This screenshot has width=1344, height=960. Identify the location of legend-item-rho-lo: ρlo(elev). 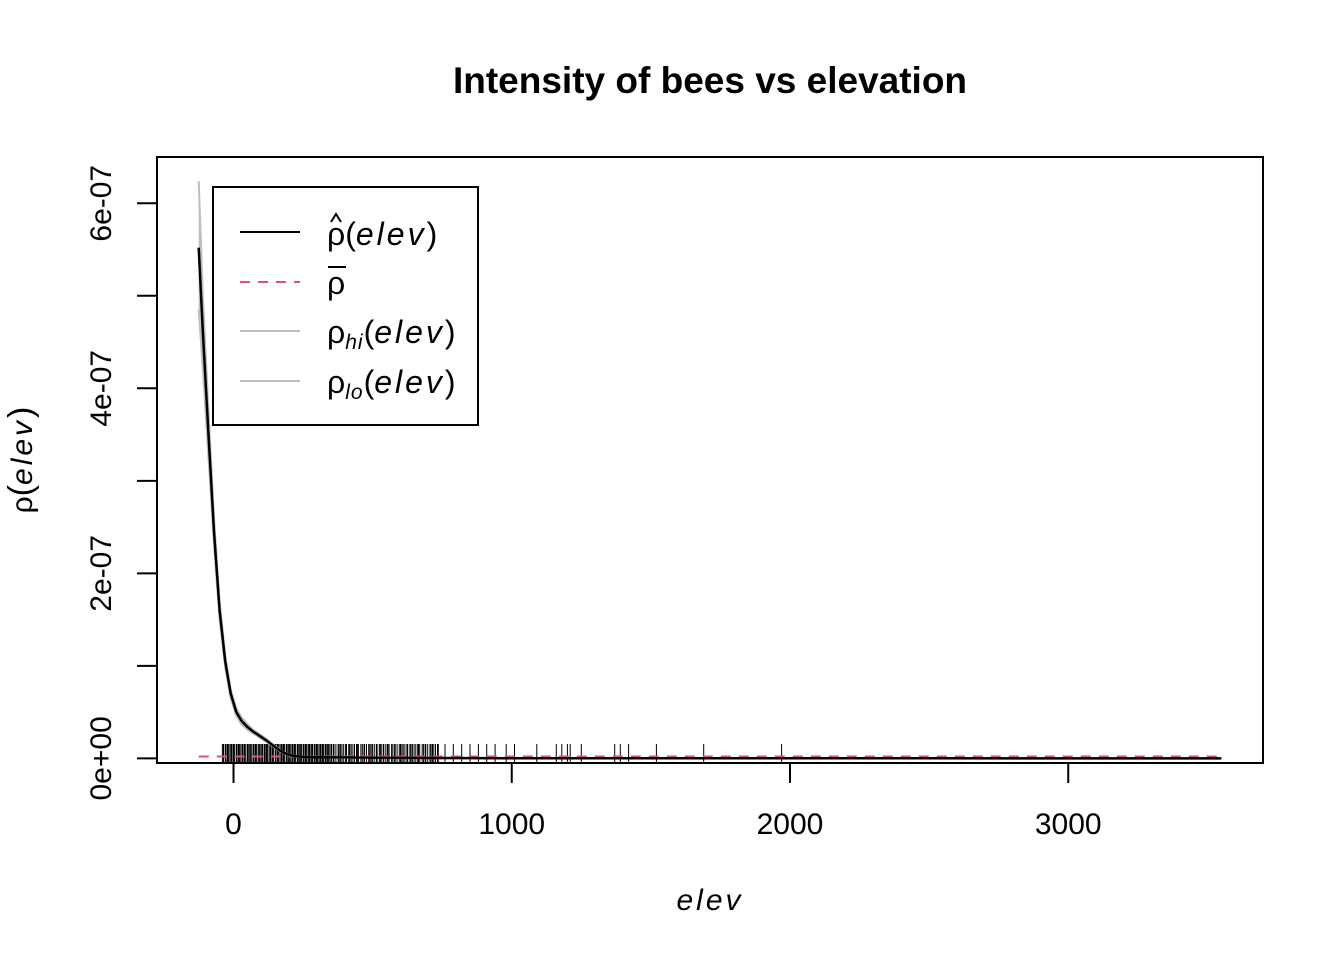
(348, 384).